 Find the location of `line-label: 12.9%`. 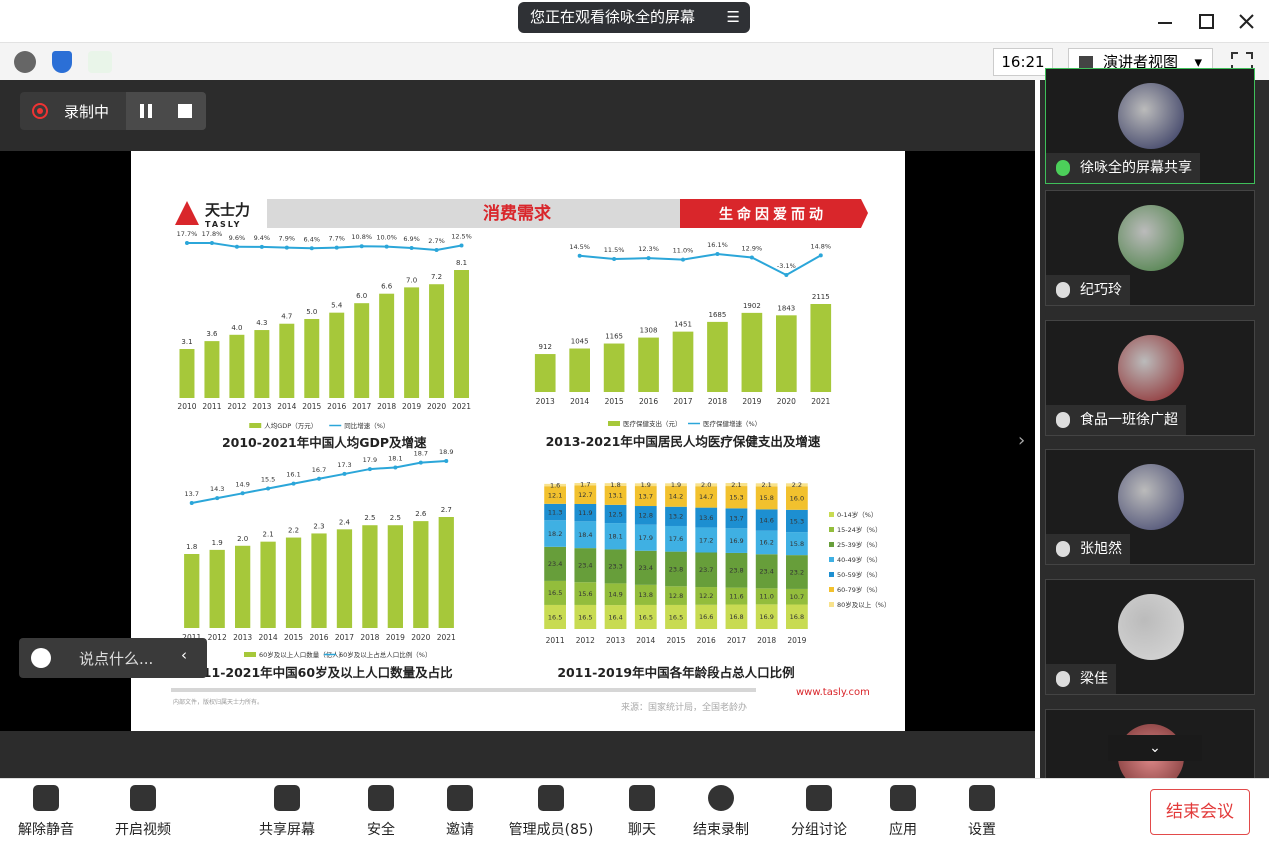

line-label: 12.9% is located at coordinates (752, 249).